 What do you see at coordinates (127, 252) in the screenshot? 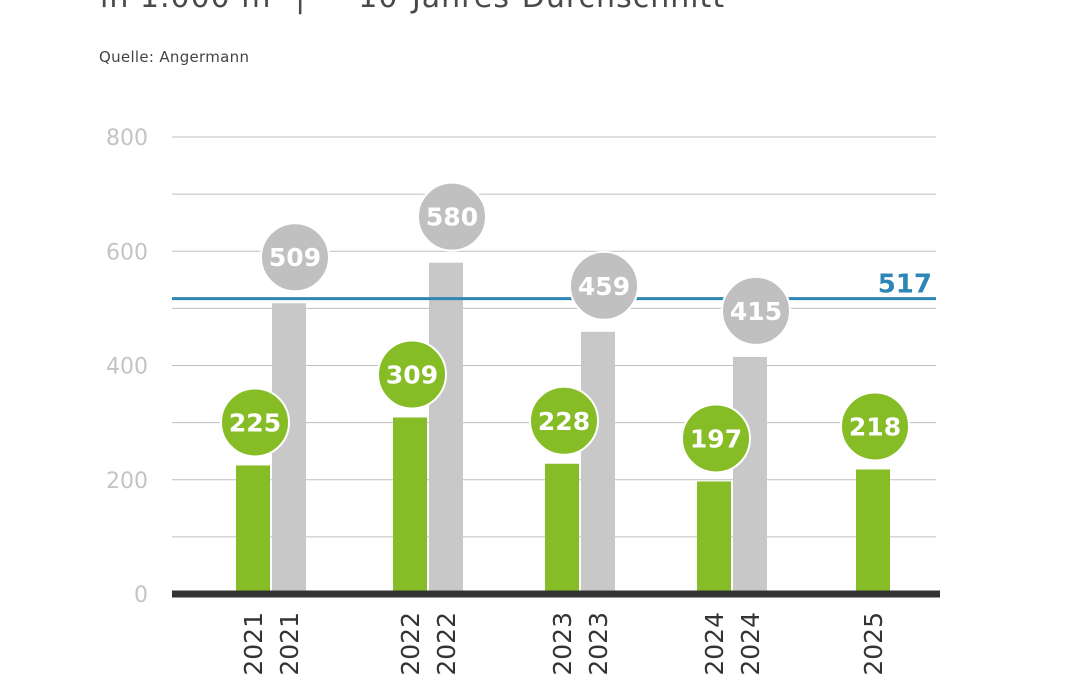
I see `y-tick-label: 600` at bounding box center [127, 252].